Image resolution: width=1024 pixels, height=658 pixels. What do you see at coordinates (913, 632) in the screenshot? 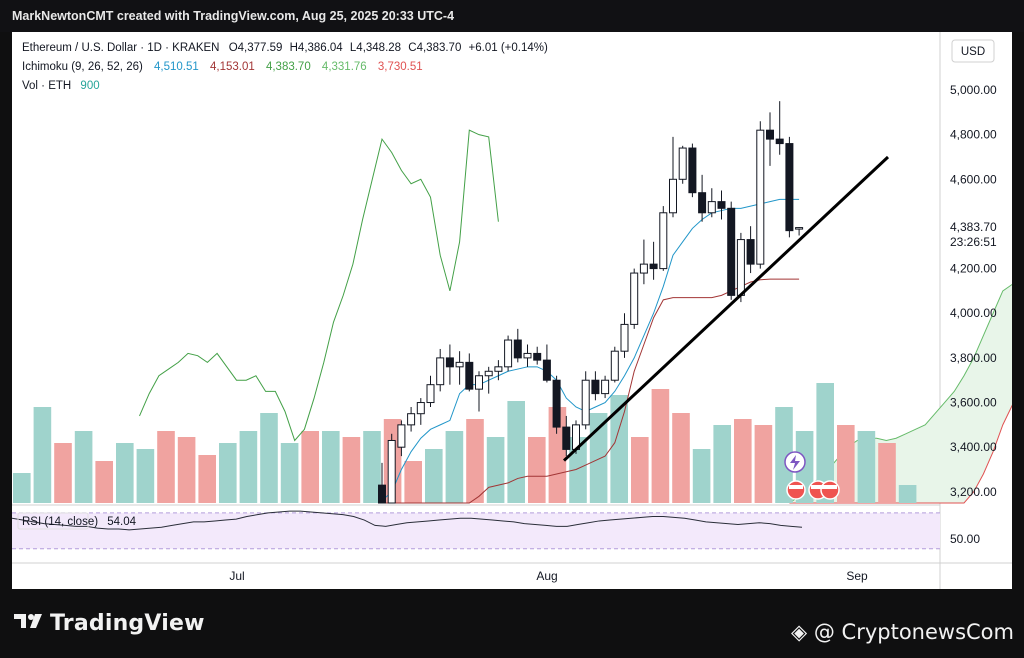
I see `cryptonews-credit-text: @ CryptonewsCom` at bounding box center [913, 632].